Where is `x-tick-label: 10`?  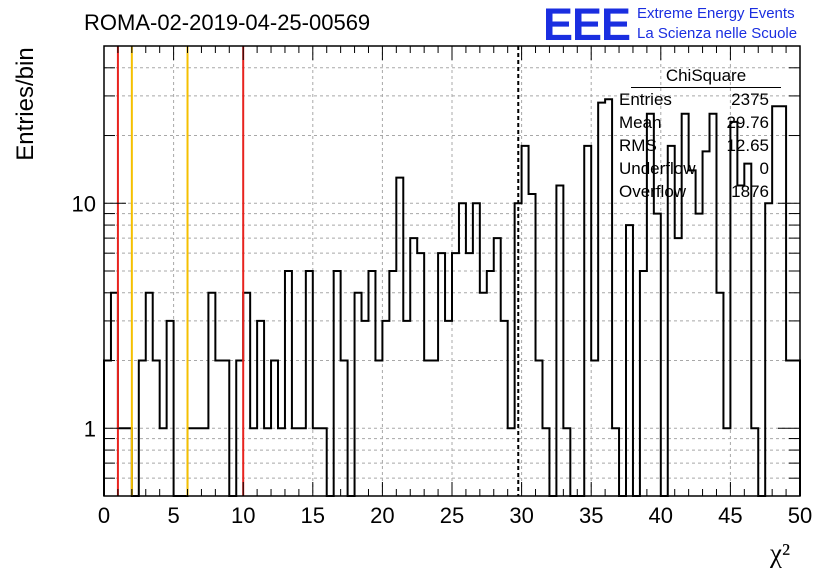 x-tick-label: 10 is located at coordinates (243, 515).